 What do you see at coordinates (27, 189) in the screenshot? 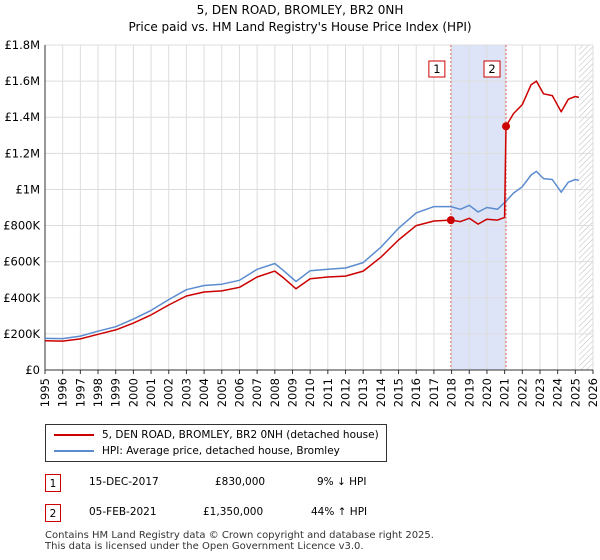
I see `y-tick-label: £1M` at bounding box center [27, 189].